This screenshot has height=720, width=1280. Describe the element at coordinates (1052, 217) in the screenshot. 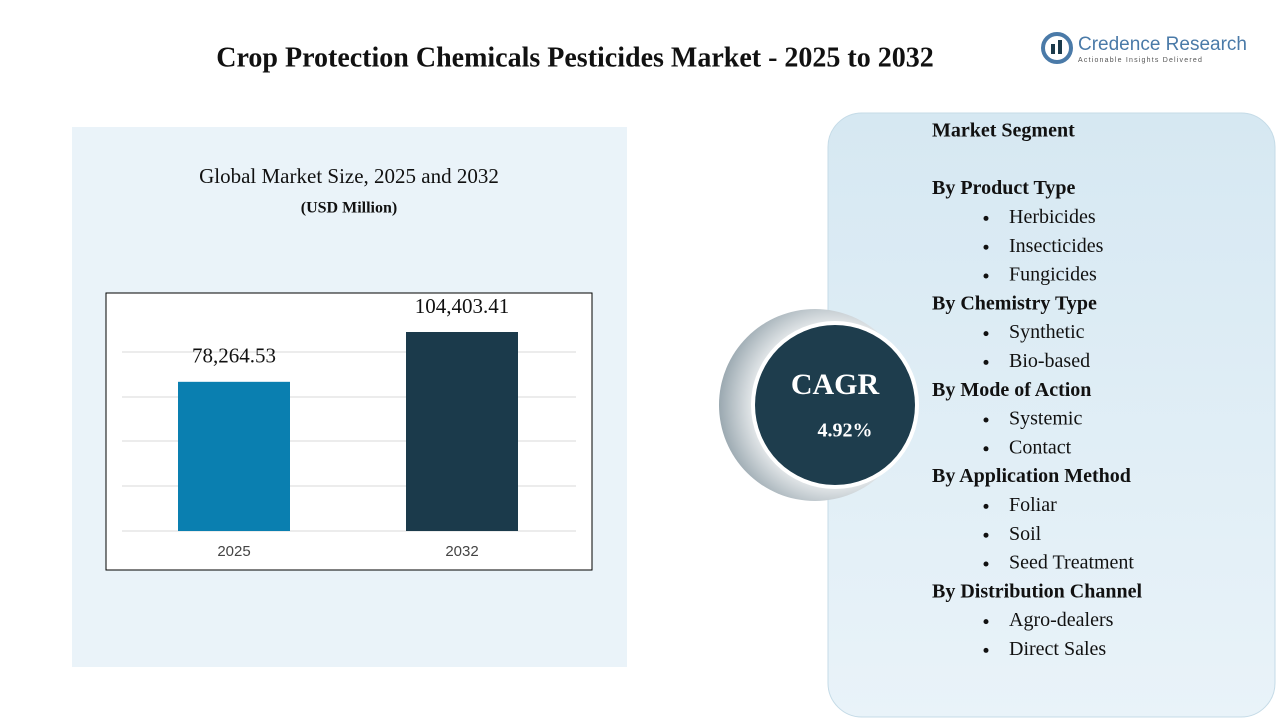

I see `segment-item: Herbicides` at that location.